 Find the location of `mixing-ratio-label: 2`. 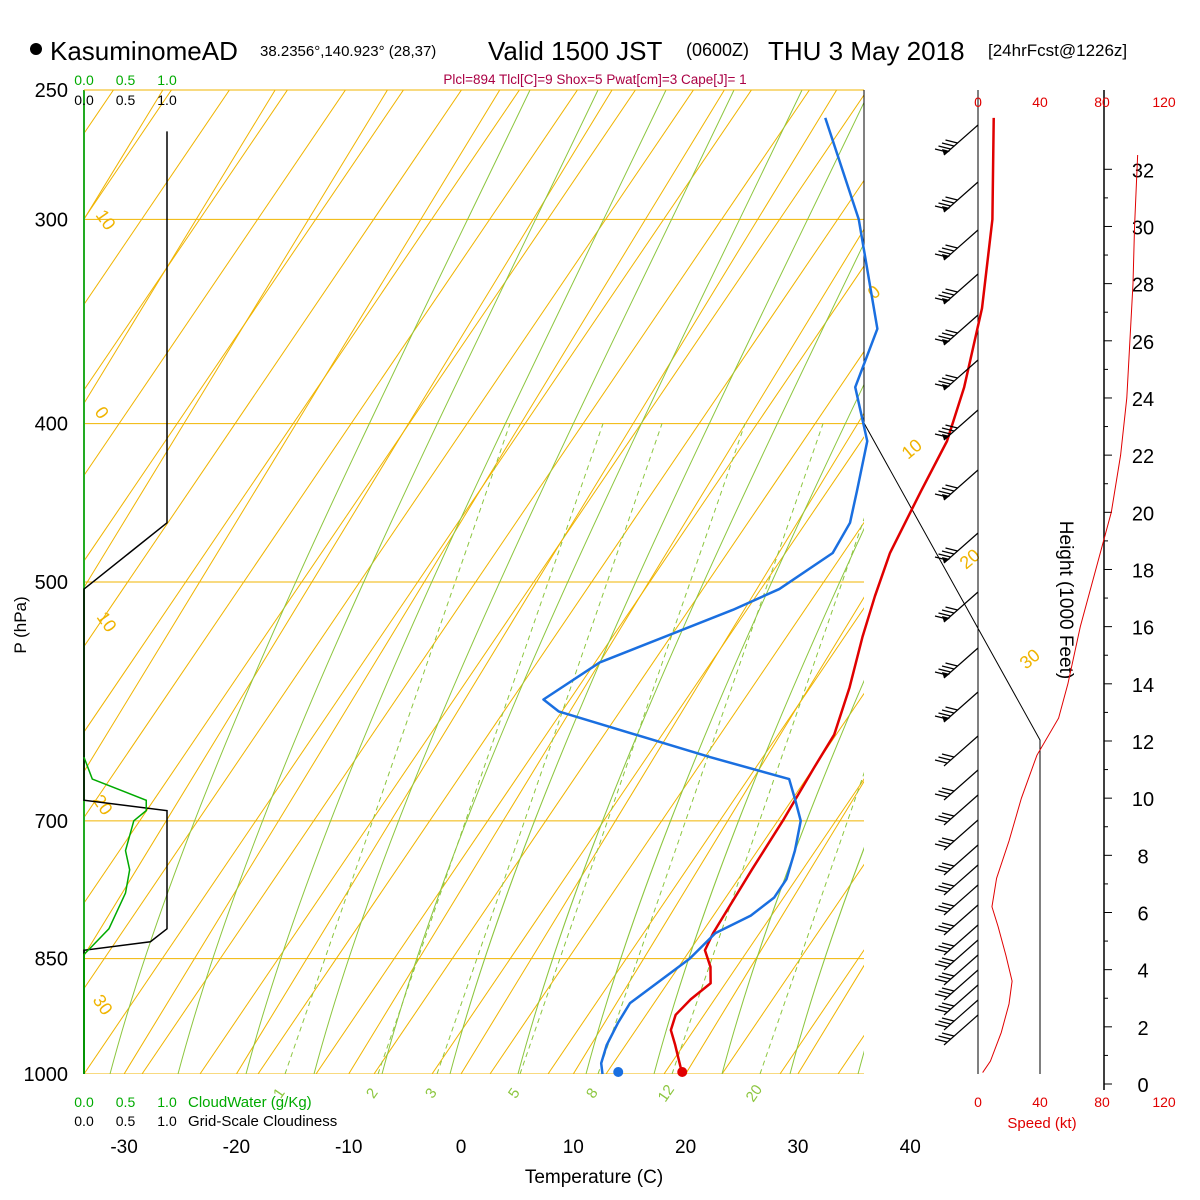

mixing-ratio-label: 2 is located at coordinates (372, 1093).